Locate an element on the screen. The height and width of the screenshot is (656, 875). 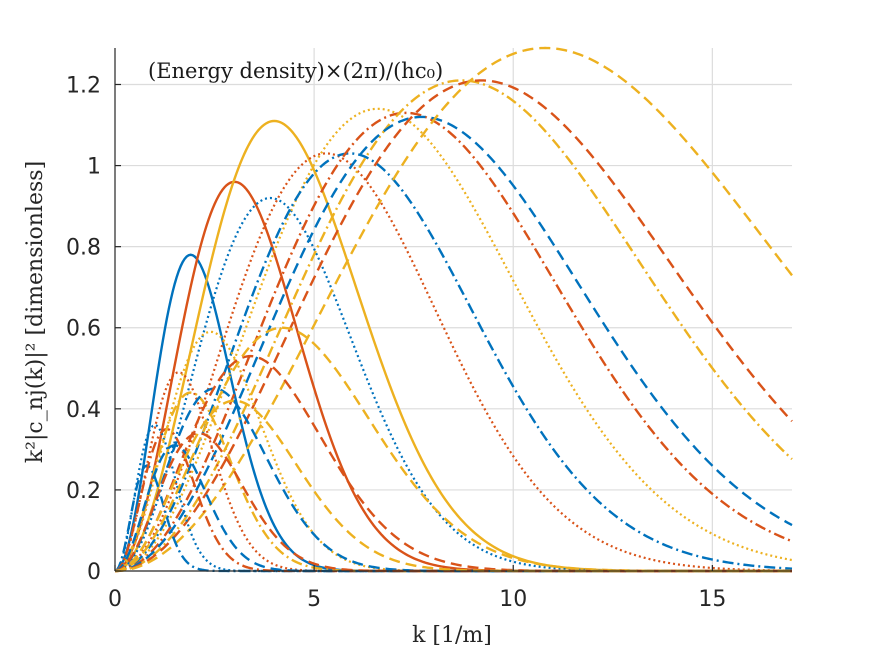
y-tick-label: 0.2 is located at coordinates (83, 491).